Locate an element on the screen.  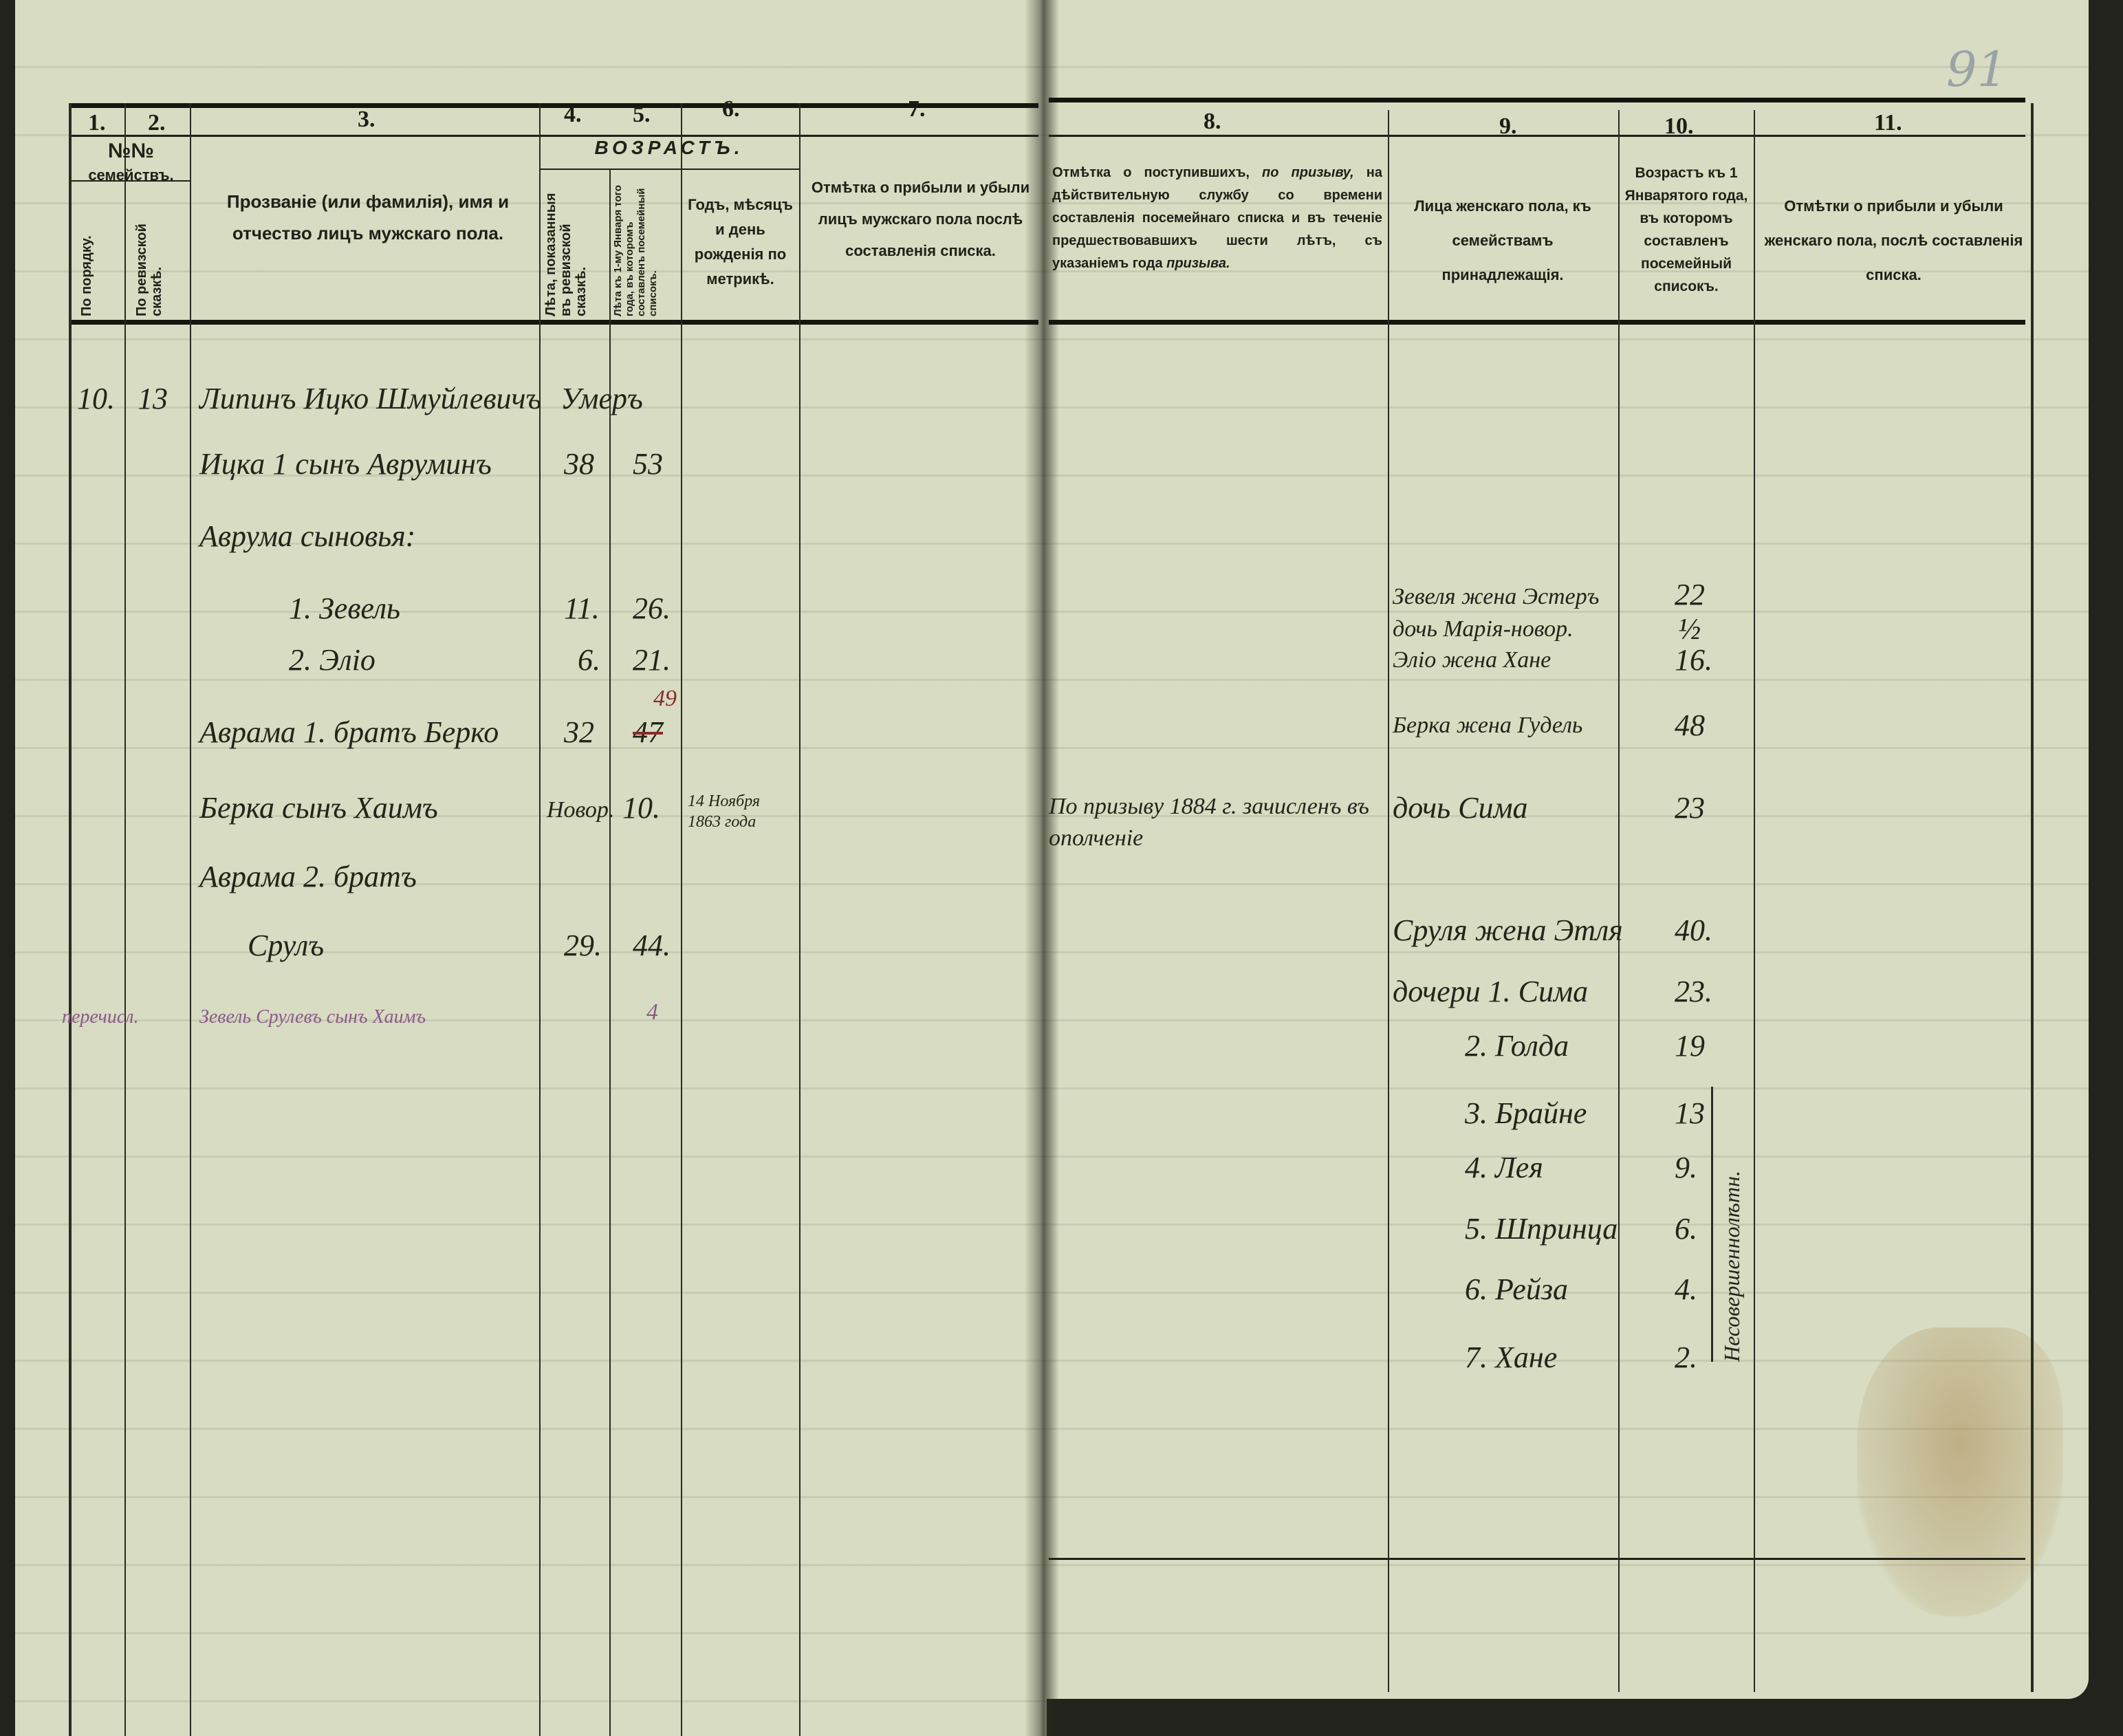
male-age-revision: 11. is located at coordinates (582, 608).